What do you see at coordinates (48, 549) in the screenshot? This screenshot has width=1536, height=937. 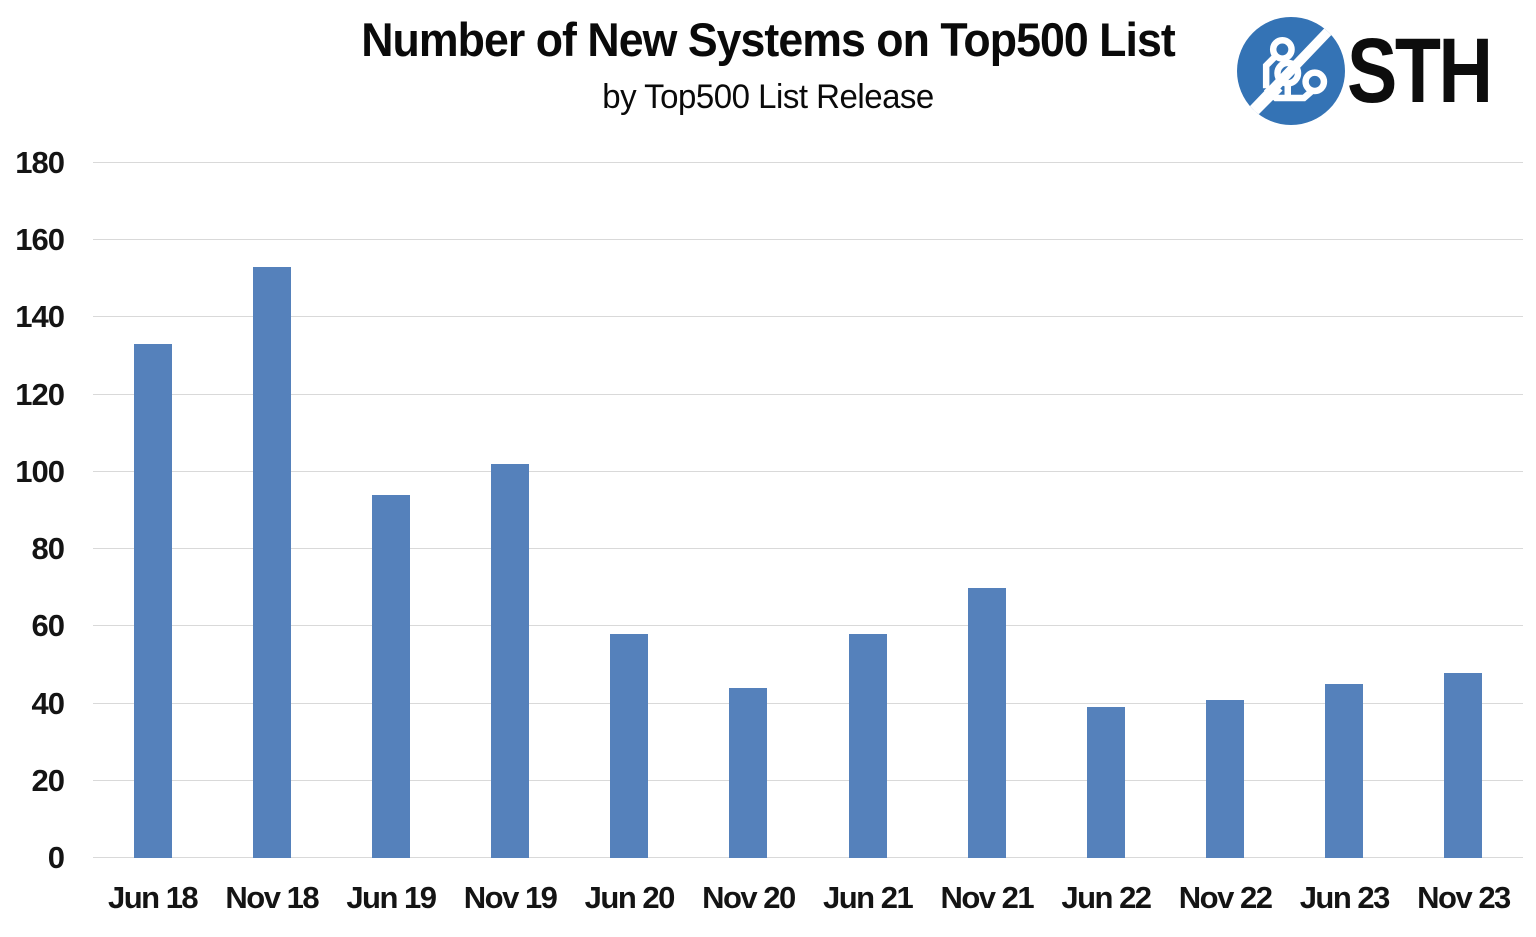 I see `y-axis-tick-label: 80` at bounding box center [48, 549].